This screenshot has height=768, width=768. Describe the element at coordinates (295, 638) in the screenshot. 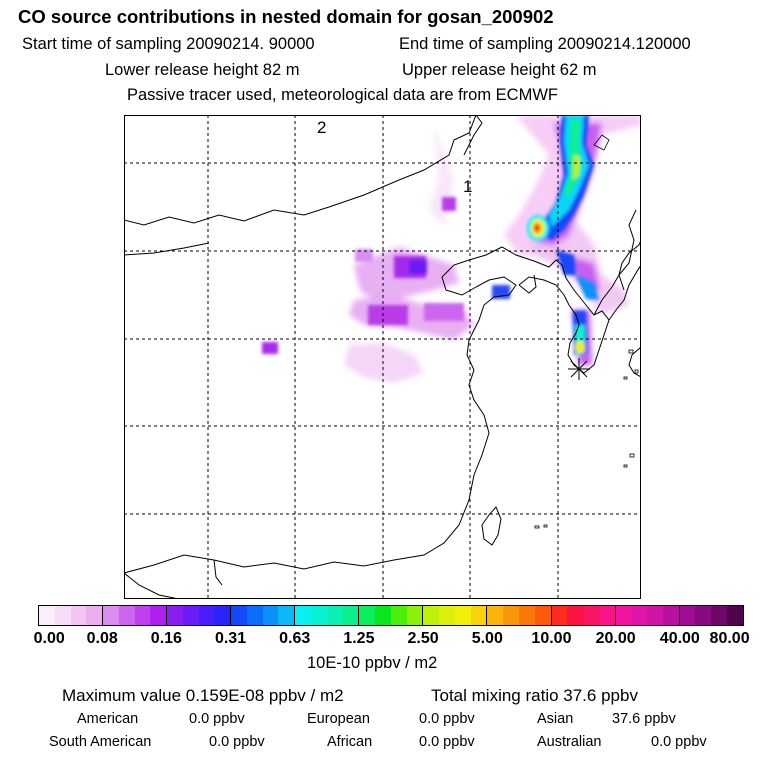

I see `colorbar-tick-label: 0.63` at that location.